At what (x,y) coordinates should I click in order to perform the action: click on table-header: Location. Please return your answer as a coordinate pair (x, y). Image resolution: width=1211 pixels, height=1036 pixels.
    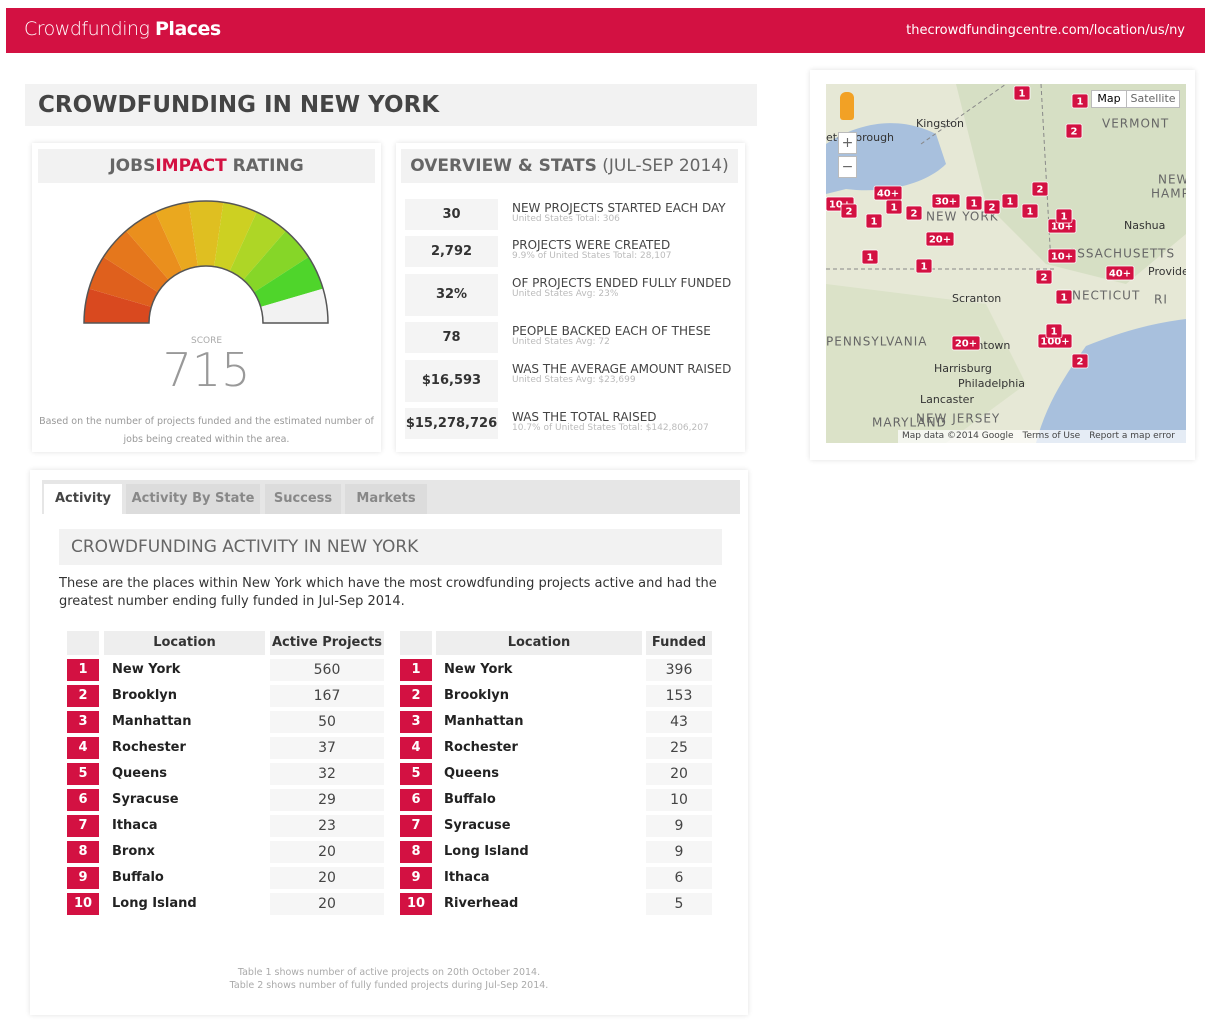
    Looking at the image, I should click on (539, 643).